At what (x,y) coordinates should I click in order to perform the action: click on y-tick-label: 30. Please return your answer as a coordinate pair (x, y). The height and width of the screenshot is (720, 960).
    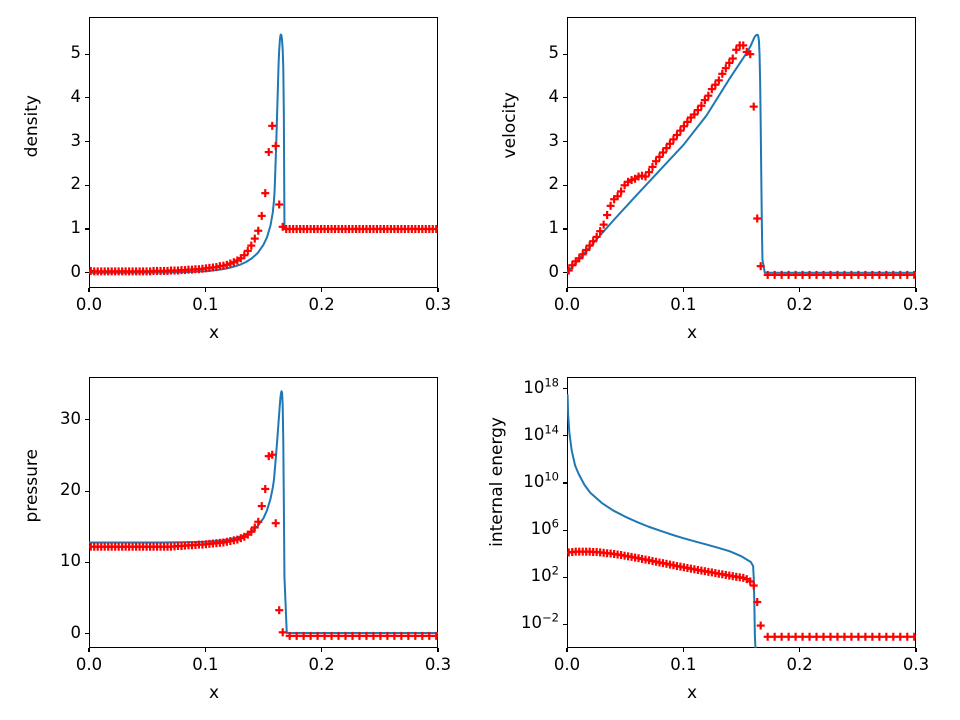
    Looking at the image, I should click on (70, 418).